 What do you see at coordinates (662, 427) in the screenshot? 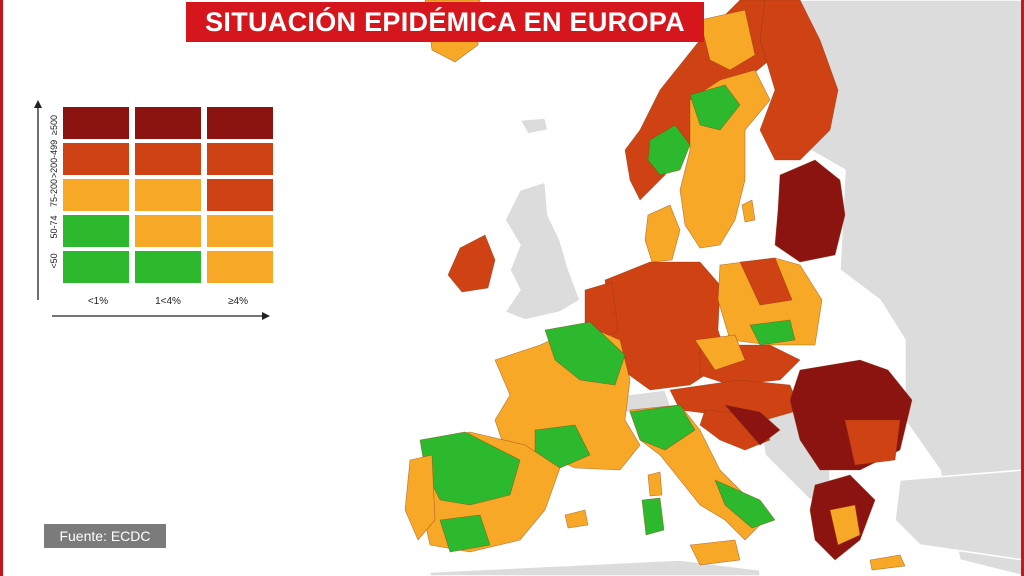
I see `italy-green-n` at bounding box center [662, 427].